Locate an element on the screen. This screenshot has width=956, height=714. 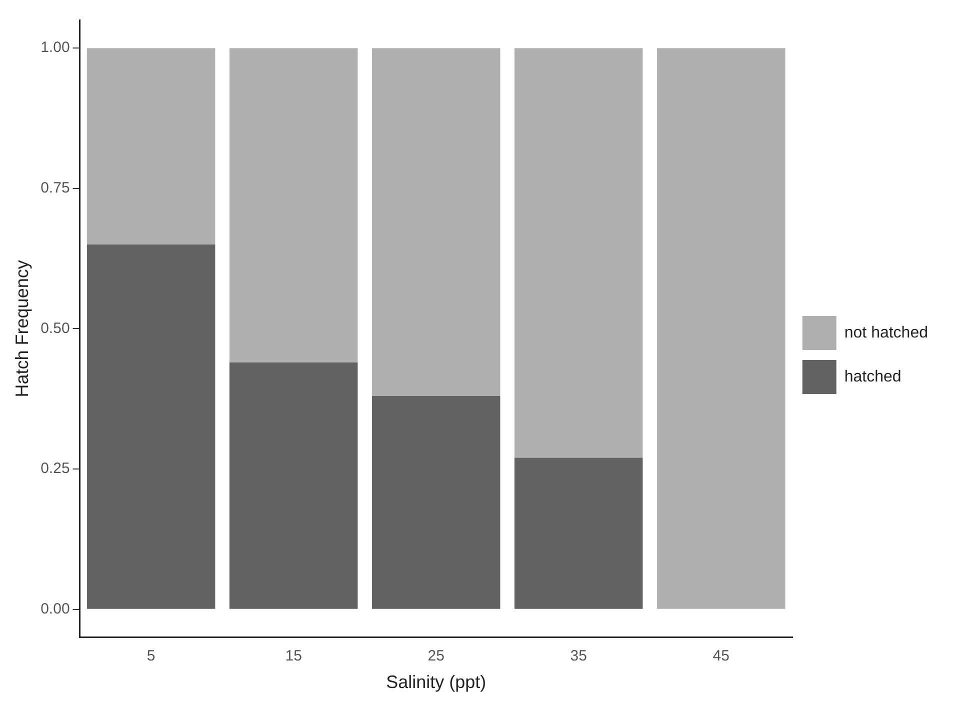
x-tick-label: 35 is located at coordinates (578, 656).